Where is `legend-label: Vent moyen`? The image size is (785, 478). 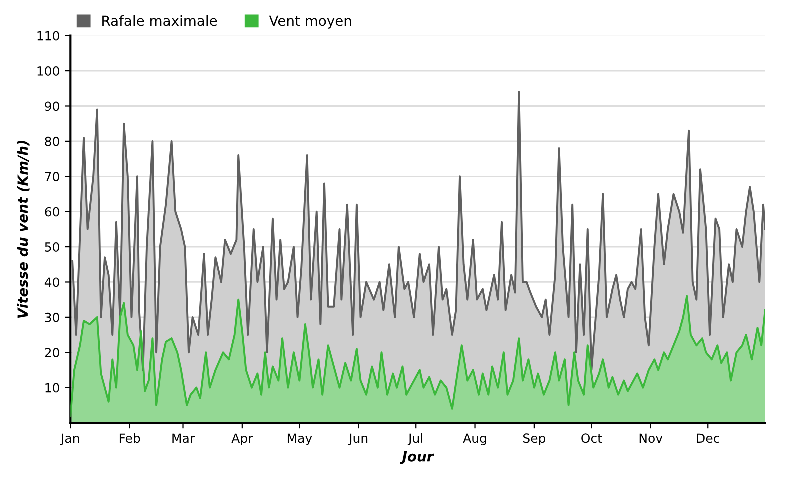 legend-label: Vent moyen is located at coordinates (310, 22).